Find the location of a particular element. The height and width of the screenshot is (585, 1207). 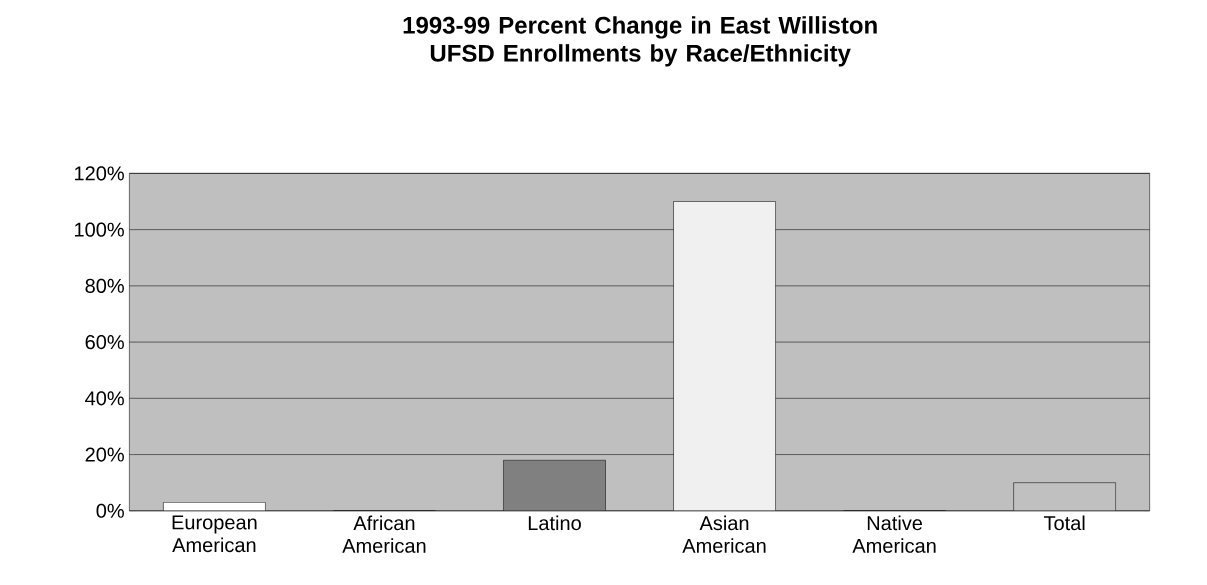

y-tick-label: 100% is located at coordinates (99, 229).